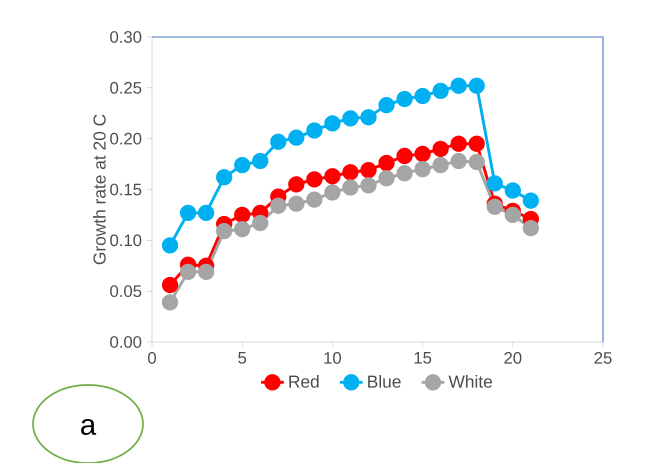 This screenshot has height=463, width=645. I want to click on y-tick-label: 0.20, so click(126, 138).